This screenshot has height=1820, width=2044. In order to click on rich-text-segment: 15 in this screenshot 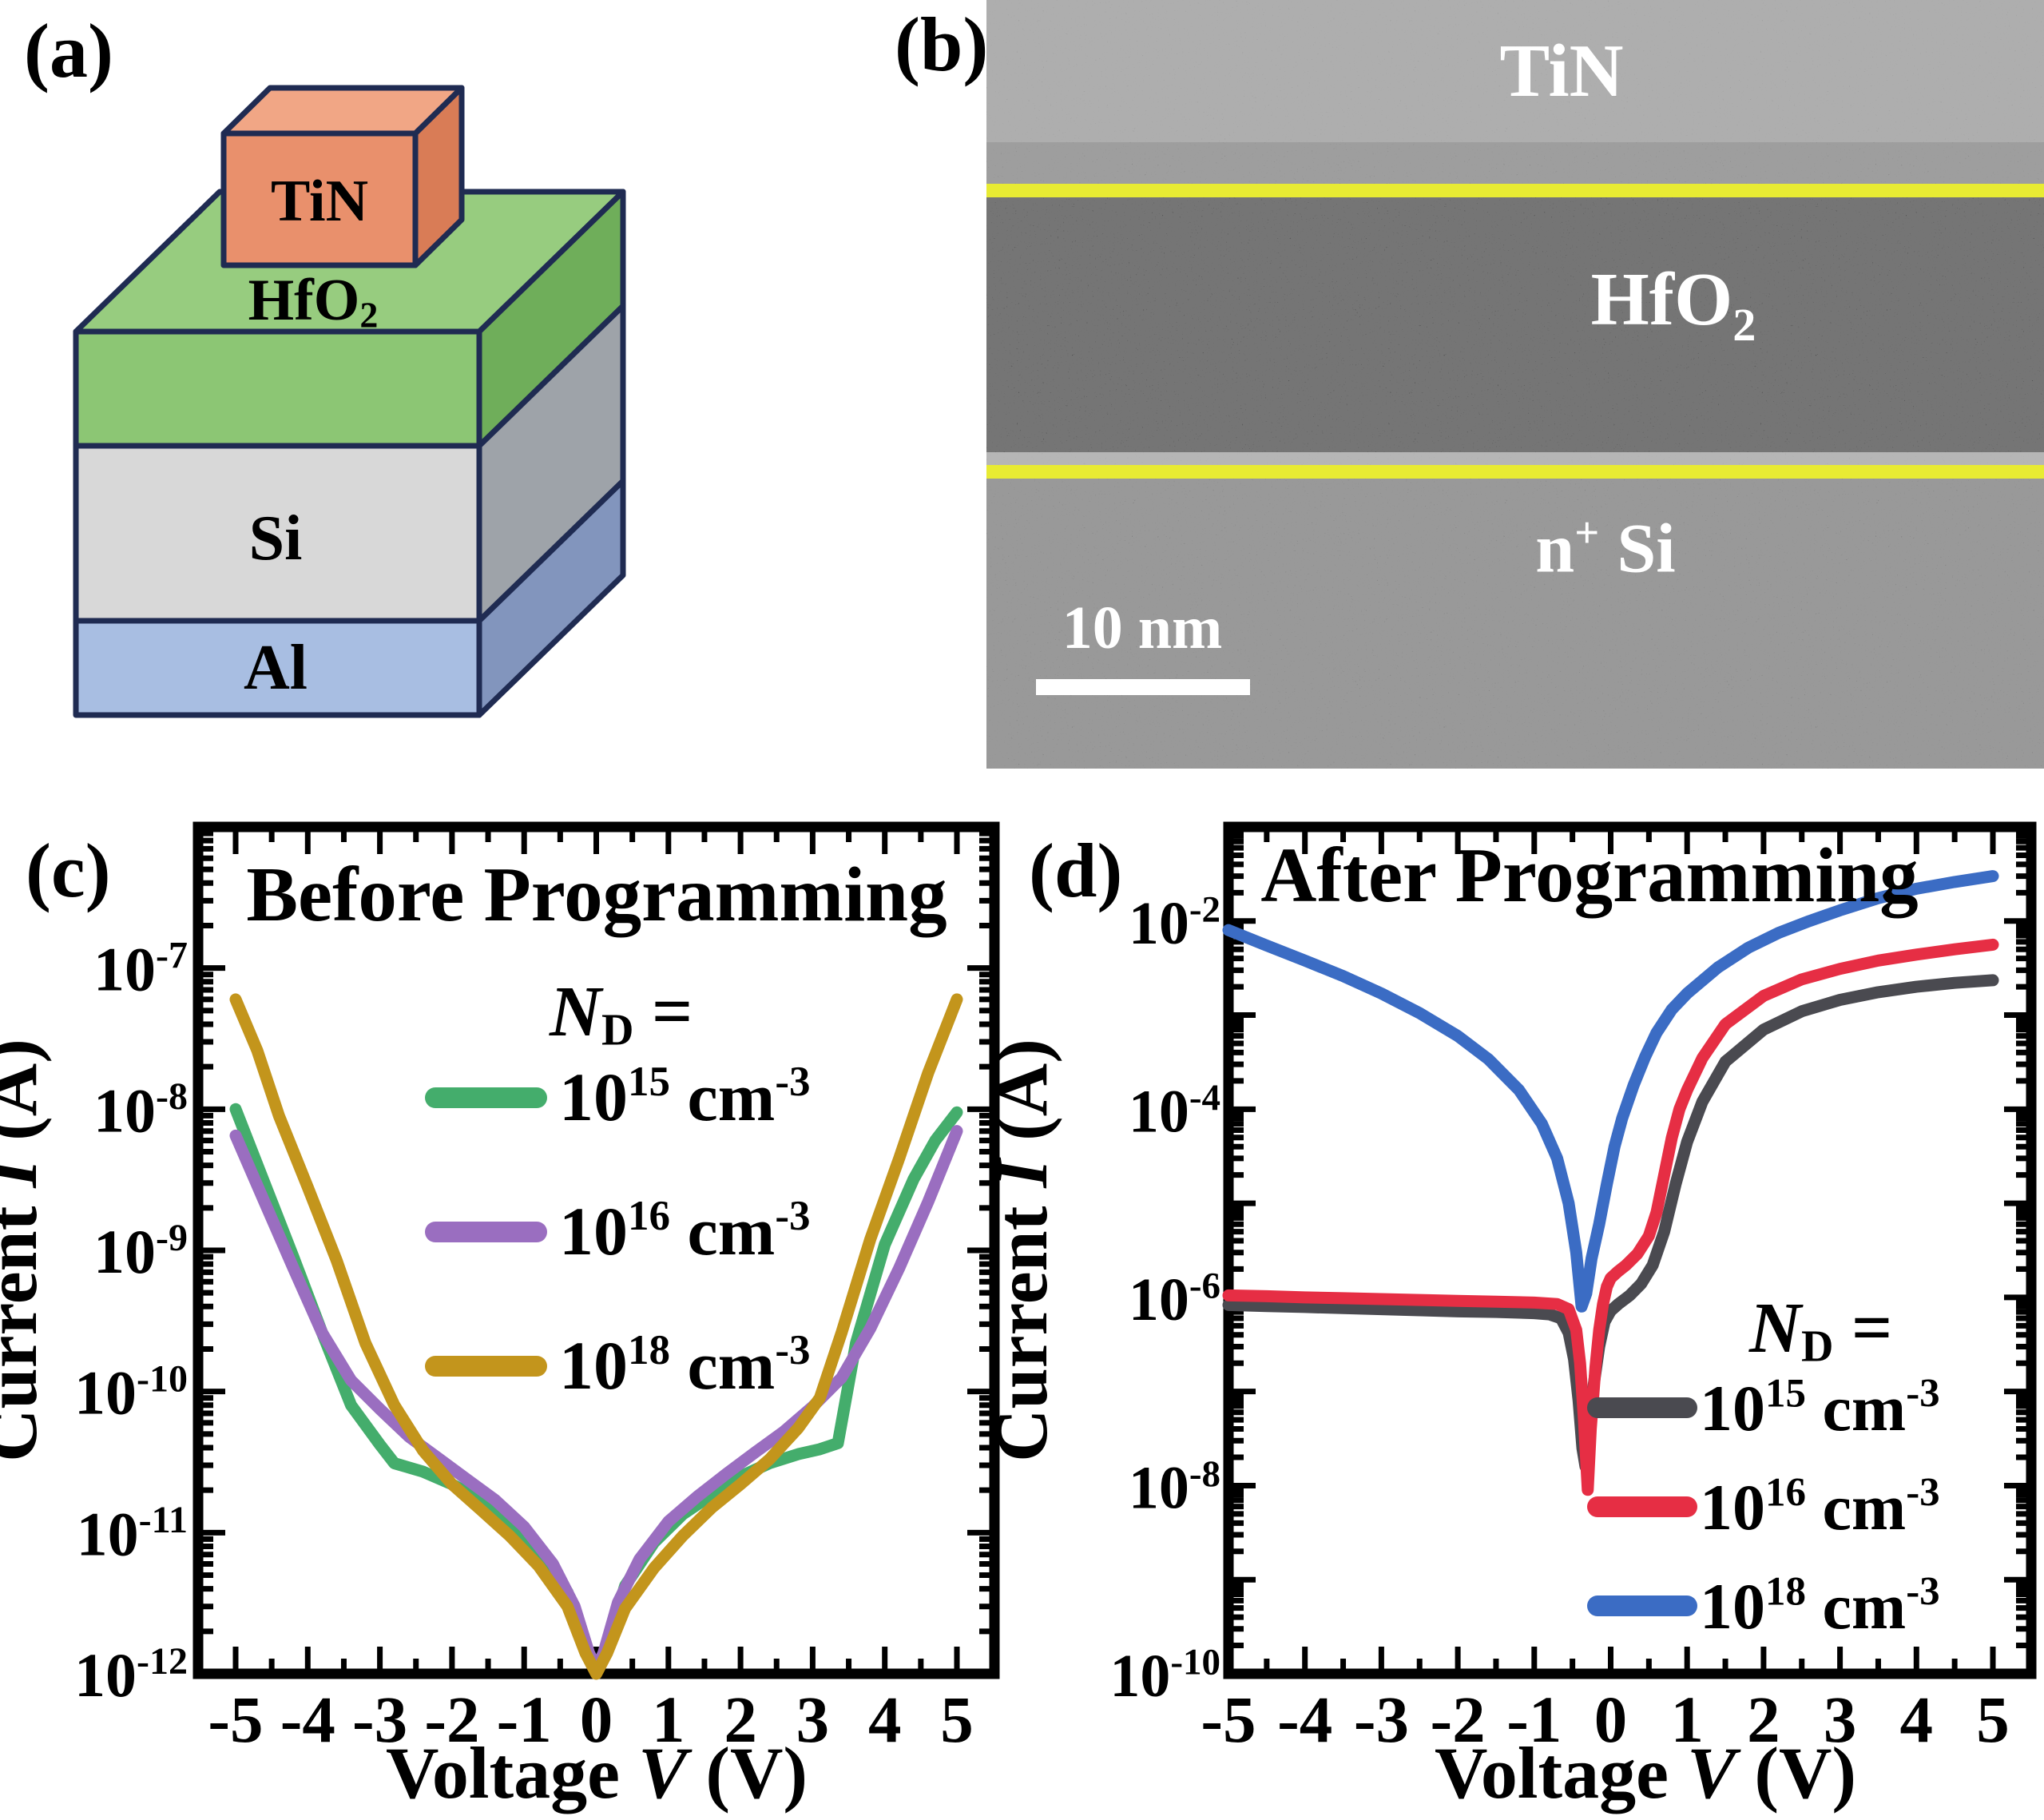, I will do `click(649, 1082)`.